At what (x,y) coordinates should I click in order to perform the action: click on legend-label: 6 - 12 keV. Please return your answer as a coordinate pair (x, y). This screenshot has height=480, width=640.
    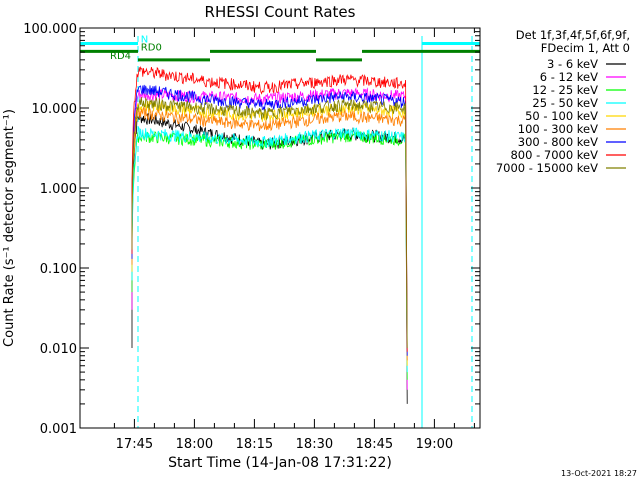
    Looking at the image, I should click on (569, 77).